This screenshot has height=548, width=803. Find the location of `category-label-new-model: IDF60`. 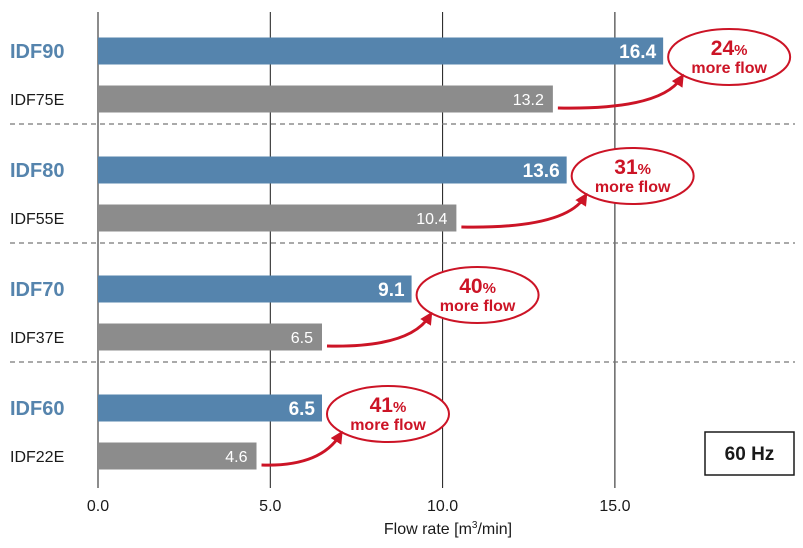

category-label-new-model: IDF60 is located at coordinates (37, 409).